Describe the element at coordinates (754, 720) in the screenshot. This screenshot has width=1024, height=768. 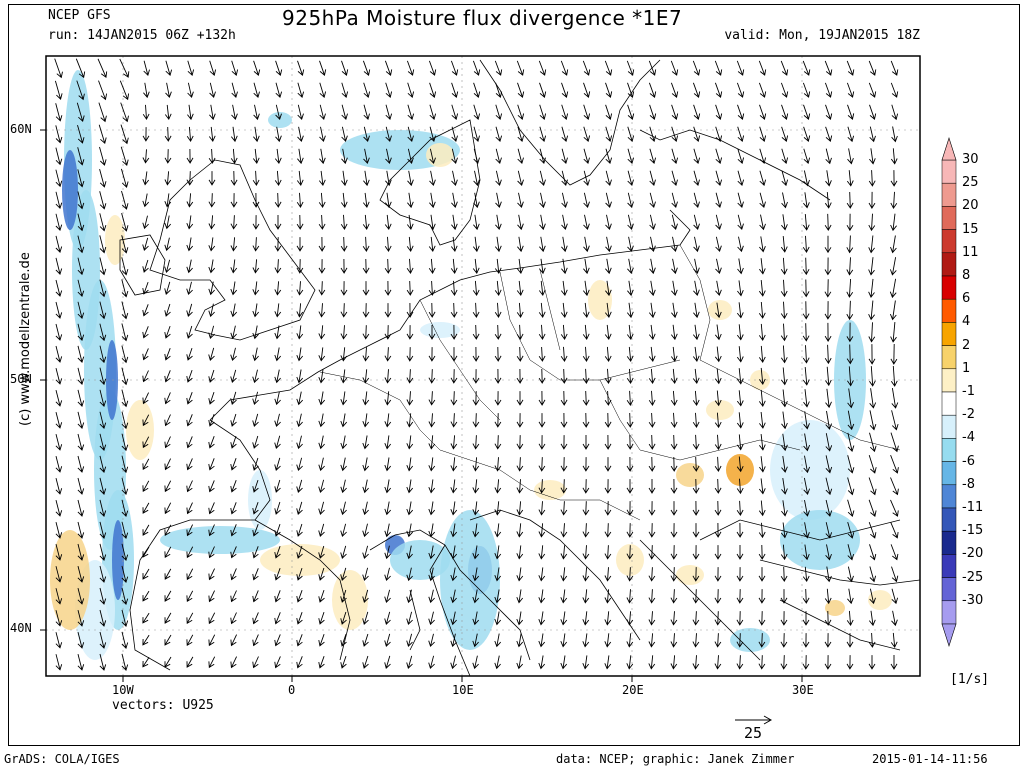
I see `reference-vector-icon` at that location.